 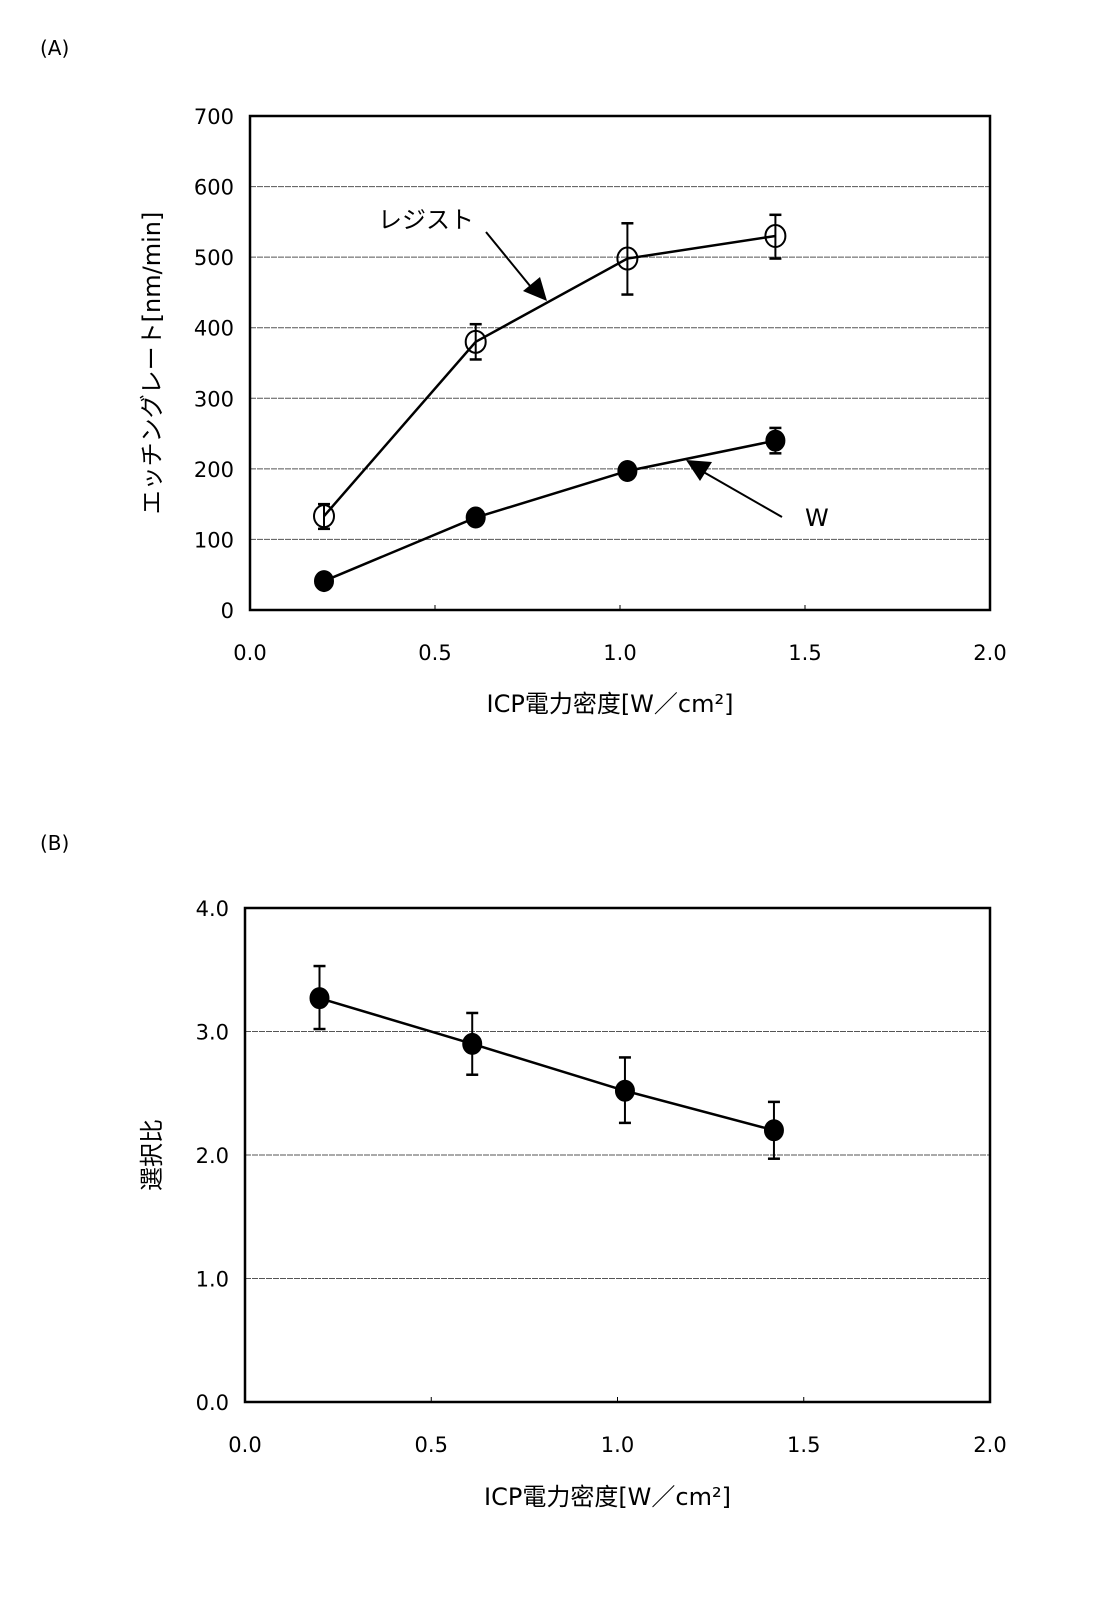 What do you see at coordinates (214, 540) in the screenshot?
I see `y-tick-label: 100` at bounding box center [214, 540].